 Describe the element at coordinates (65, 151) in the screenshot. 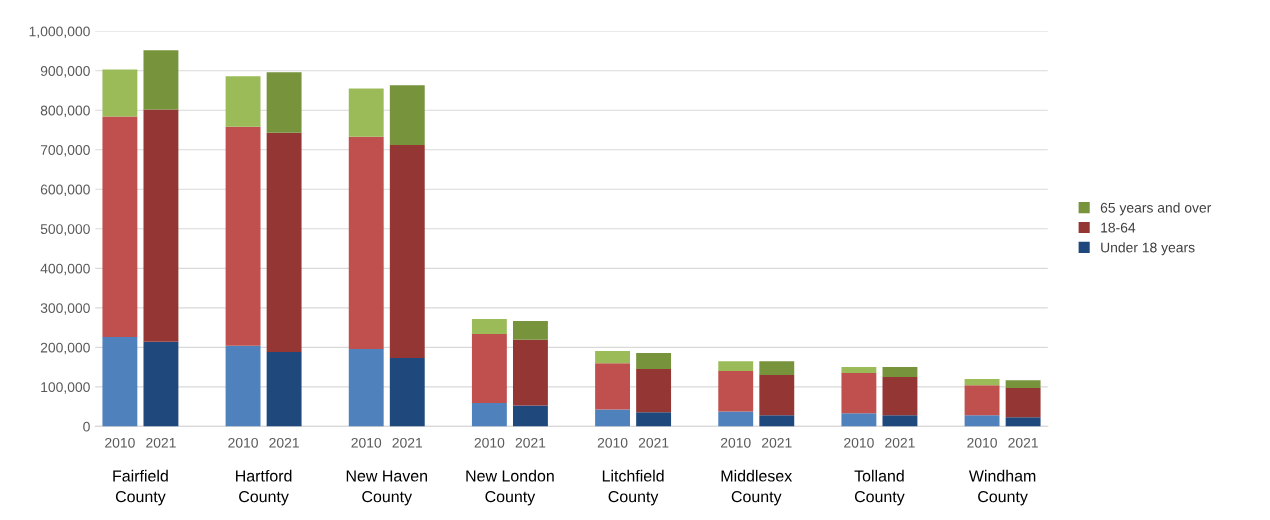

I see `y-tick-label: 700,000` at that location.